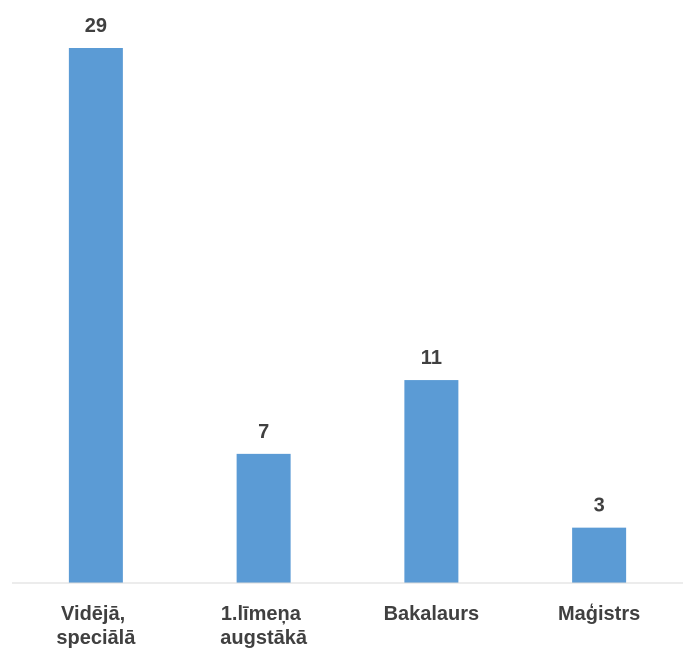  Describe the element at coordinates (263, 432) in the screenshot. I see `data-label: 7` at that location.